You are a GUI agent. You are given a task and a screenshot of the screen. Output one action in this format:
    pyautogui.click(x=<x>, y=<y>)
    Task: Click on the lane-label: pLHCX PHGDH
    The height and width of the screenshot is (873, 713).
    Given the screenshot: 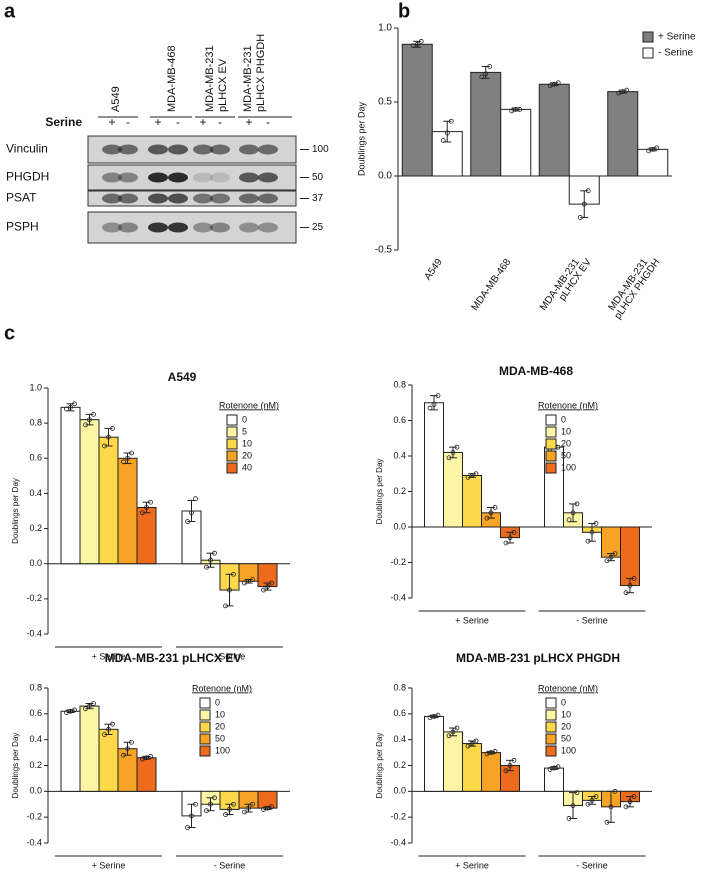 What is the action you would take?
    pyautogui.click(x=261, y=73)
    